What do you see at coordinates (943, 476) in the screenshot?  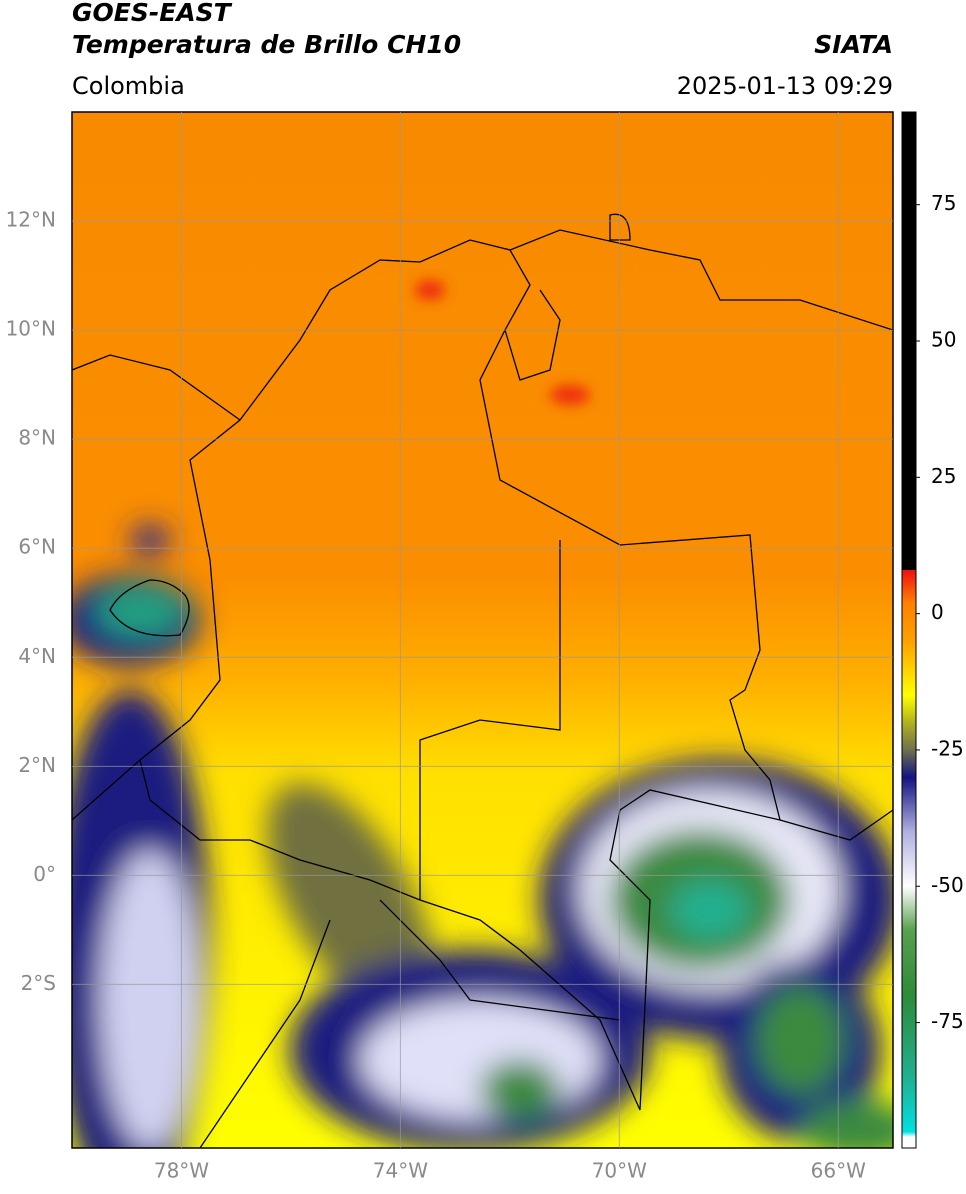 I see `colorbar-tick-label: 25` at bounding box center [943, 476].